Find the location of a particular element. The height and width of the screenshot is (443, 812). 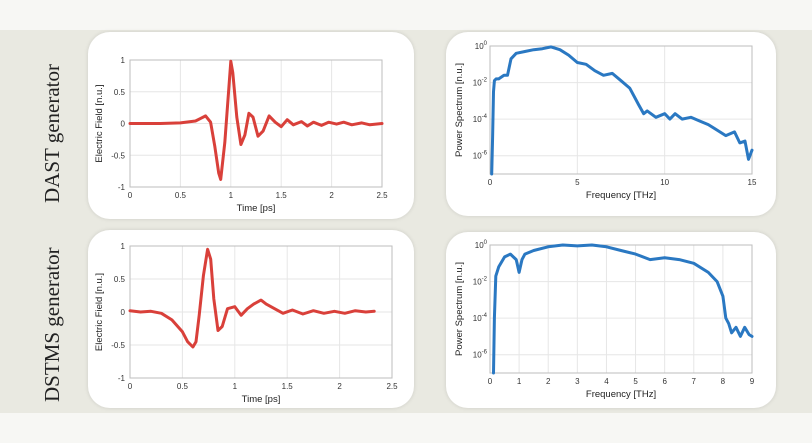

x-tick-label: 8 is located at coordinates (723, 381).